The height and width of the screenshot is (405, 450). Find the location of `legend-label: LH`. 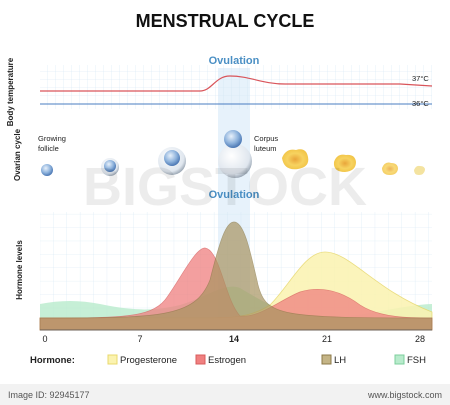

legend-label: LH is located at coordinates (340, 360).